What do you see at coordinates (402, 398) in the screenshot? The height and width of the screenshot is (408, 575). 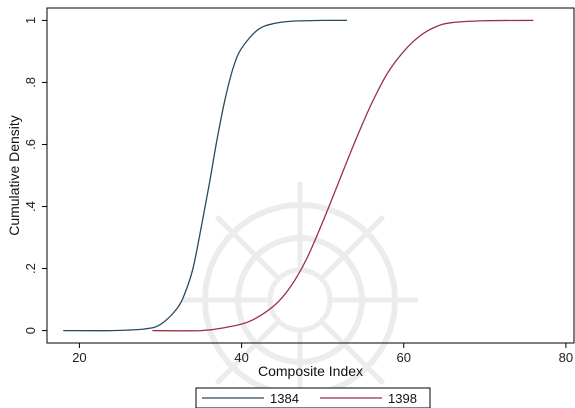 I see `legend-label-1398: 1398` at bounding box center [402, 398].